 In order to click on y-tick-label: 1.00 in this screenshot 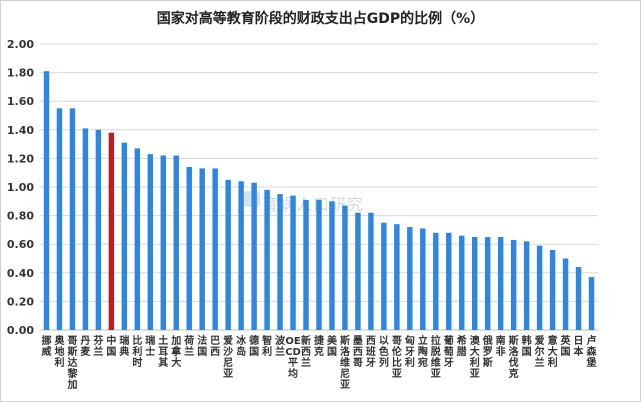, I will do `click(20, 187)`.